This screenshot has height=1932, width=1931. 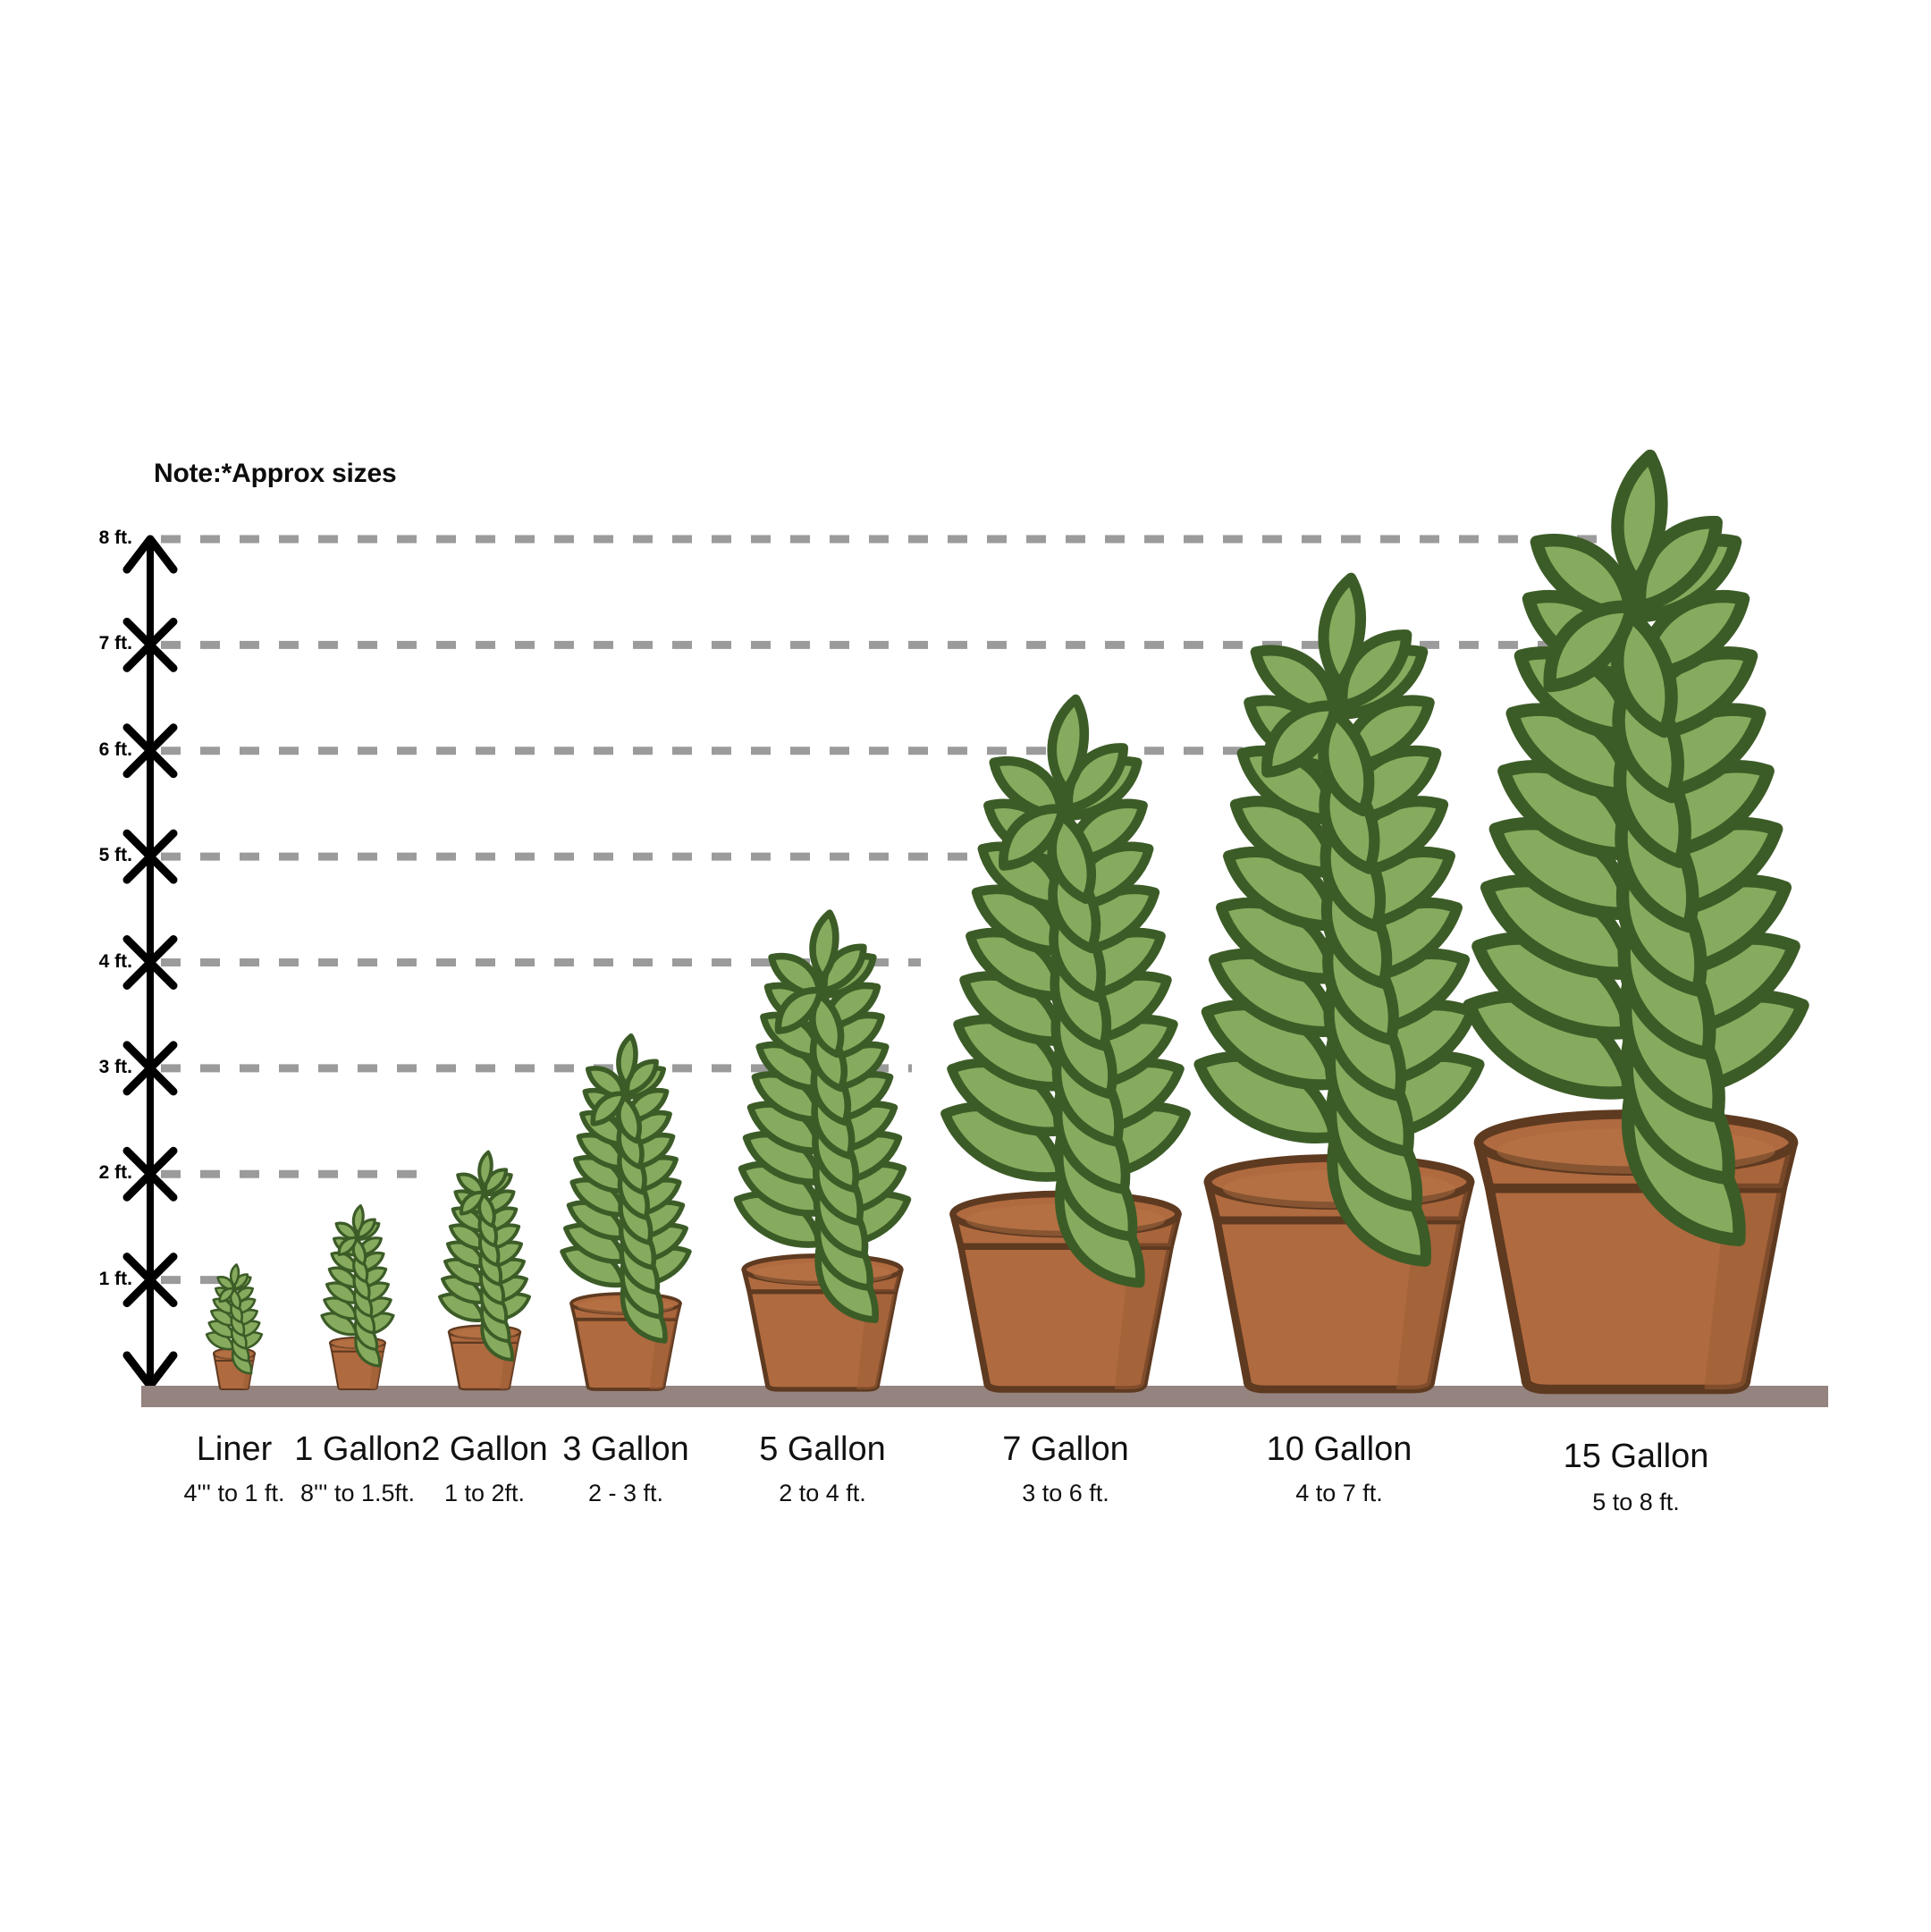 I want to click on axis-tick-1ft, so click(x=150, y=1280).